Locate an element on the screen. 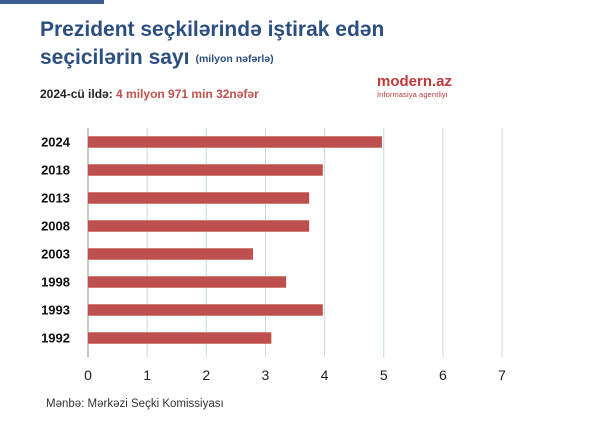 This screenshot has height=423, width=600. subtitle-prefix: 2024-cü ildə: is located at coordinates (76, 94).